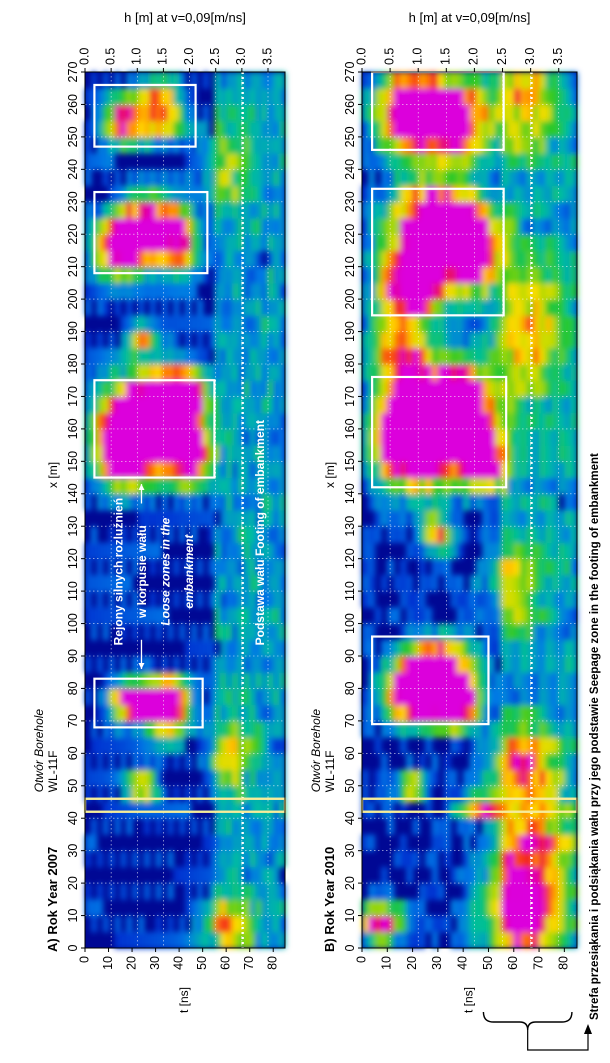 Image resolution: width=610 pixels, height=1063 pixels. What do you see at coordinates (588, 1029) in the screenshot?
I see `seepage-arrow-head` at bounding box center [588, 1029].